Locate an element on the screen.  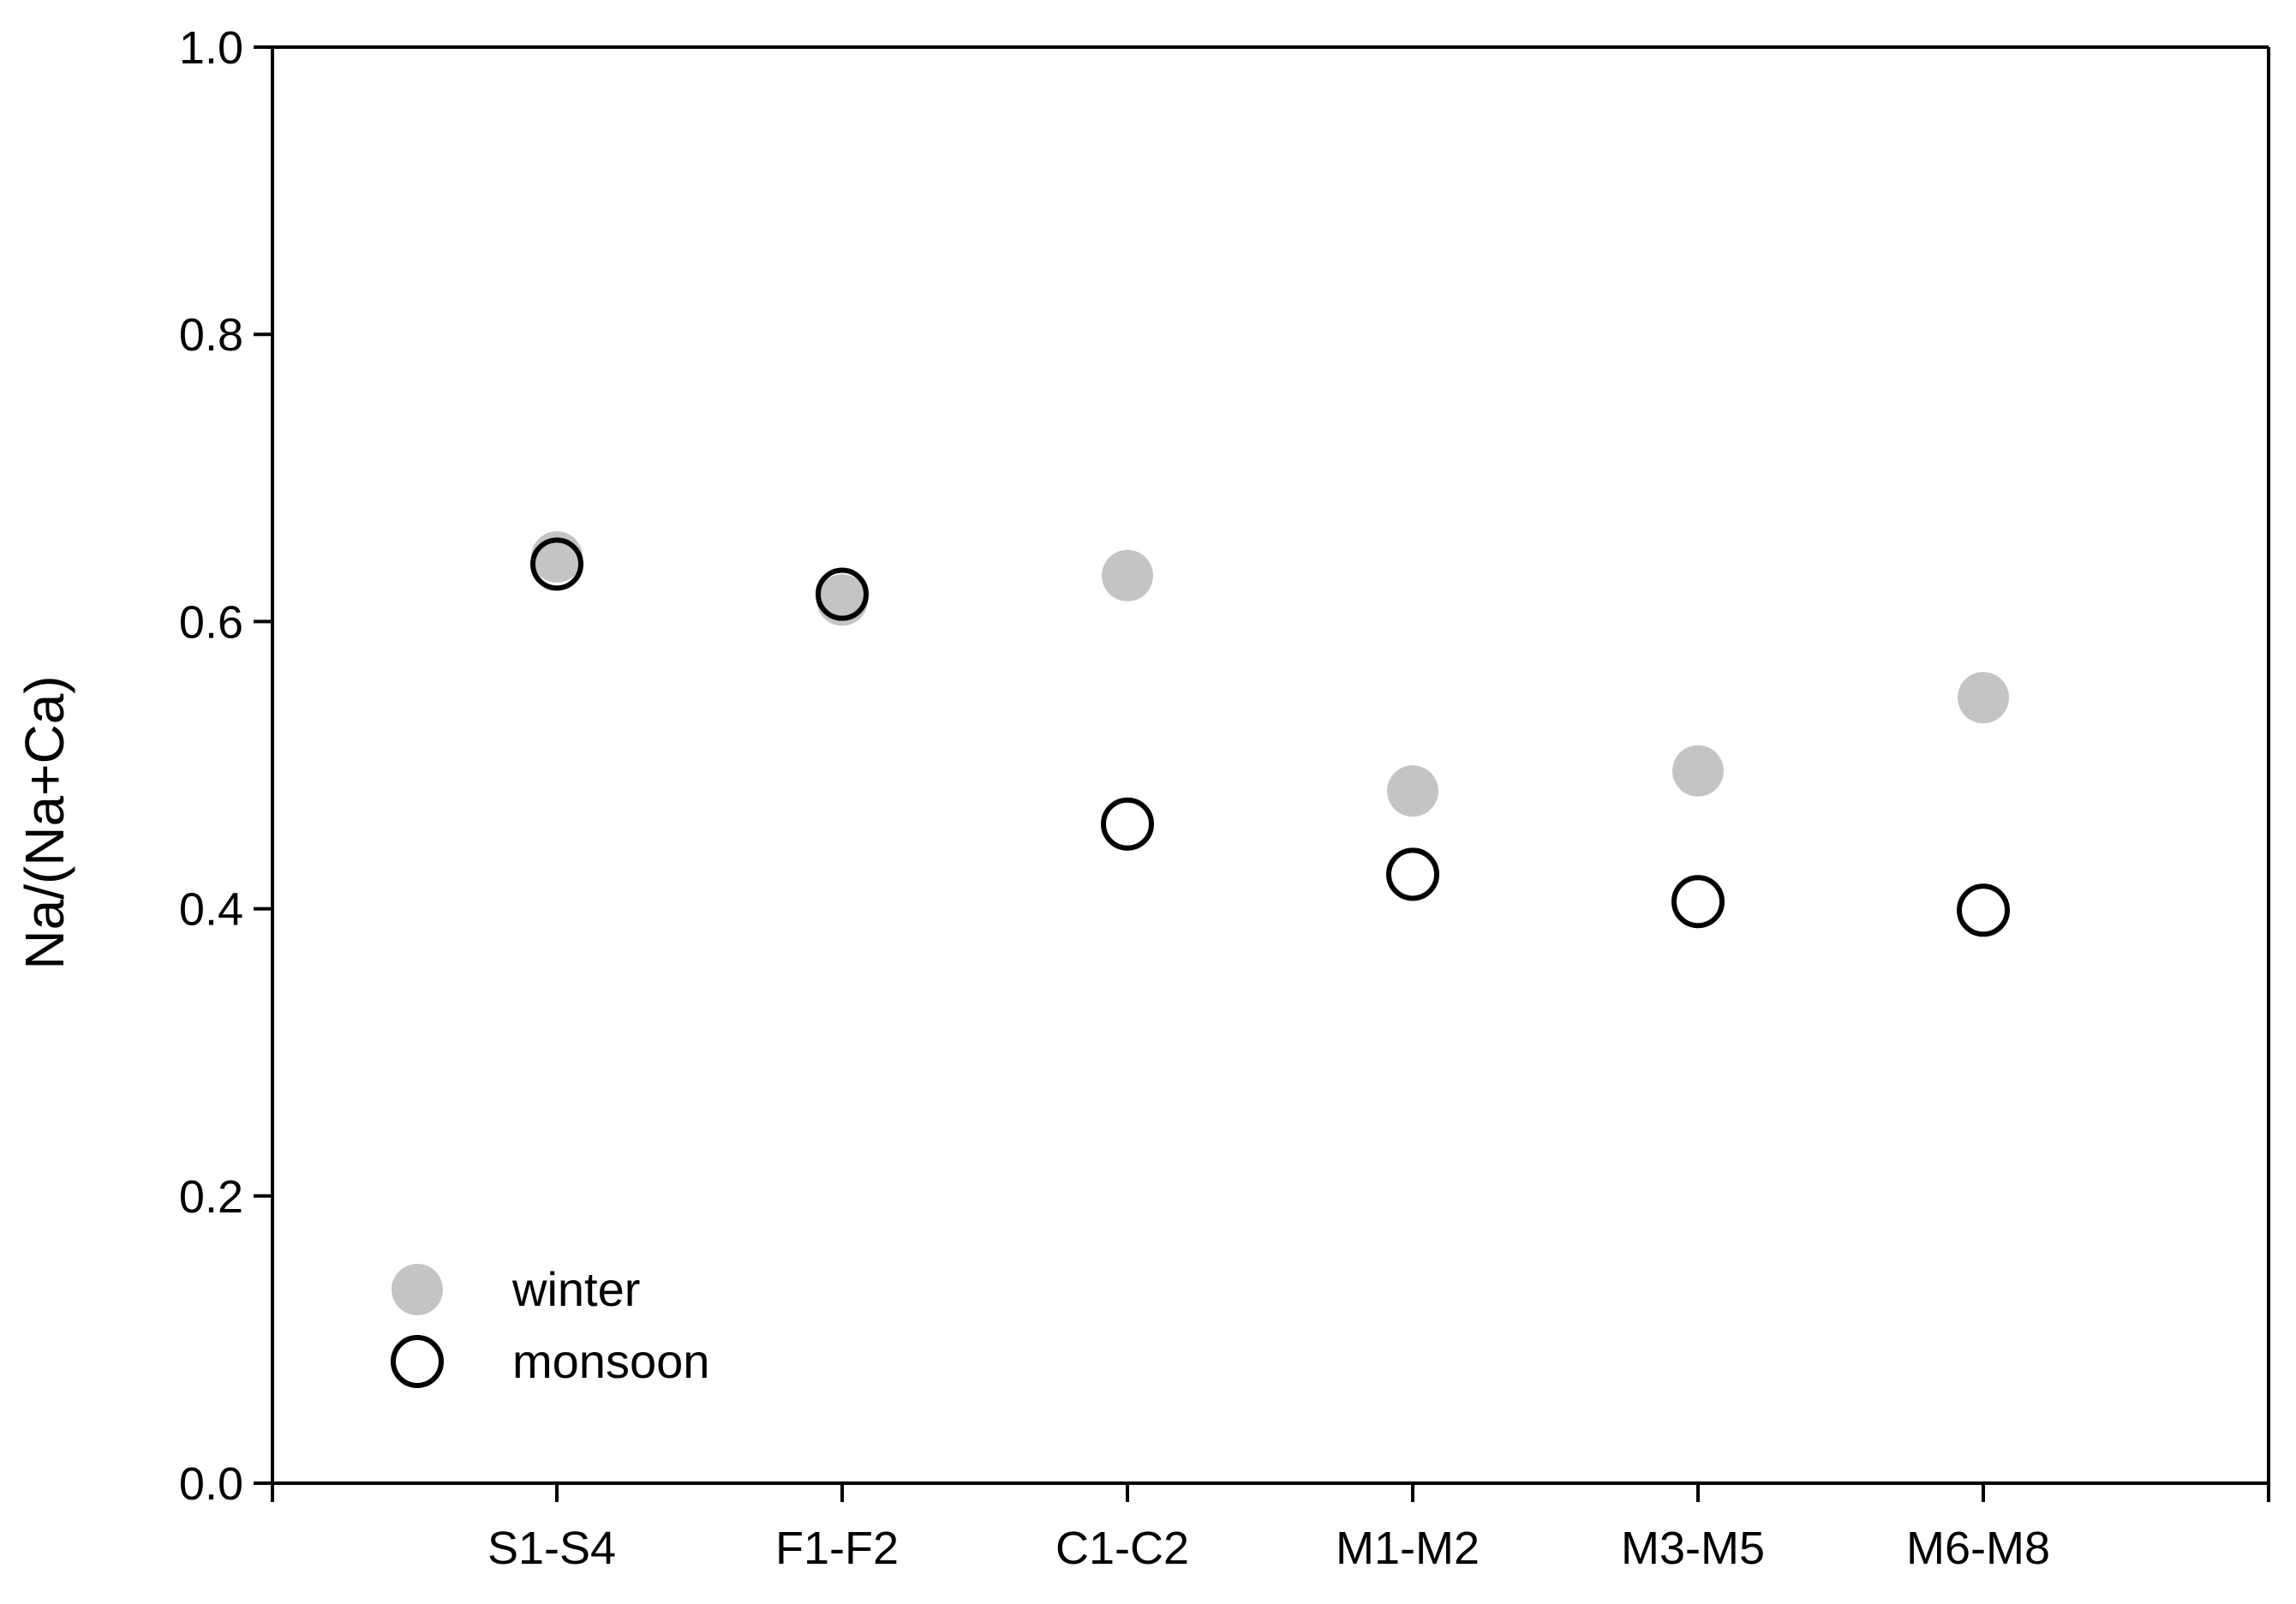
y-tick-label: 0.8 is located at coordinates (211, 335).